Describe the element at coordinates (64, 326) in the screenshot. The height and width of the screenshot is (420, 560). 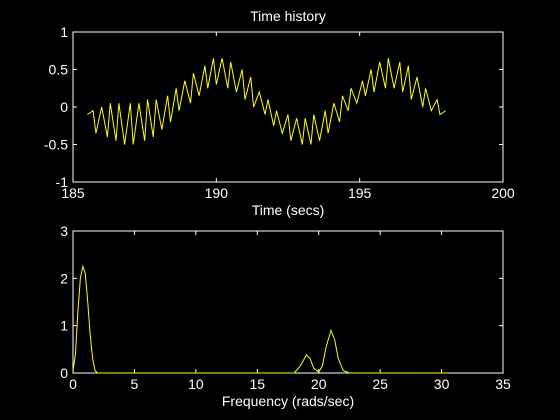
I see `chart-1-y-tick-label: 1` at that location.